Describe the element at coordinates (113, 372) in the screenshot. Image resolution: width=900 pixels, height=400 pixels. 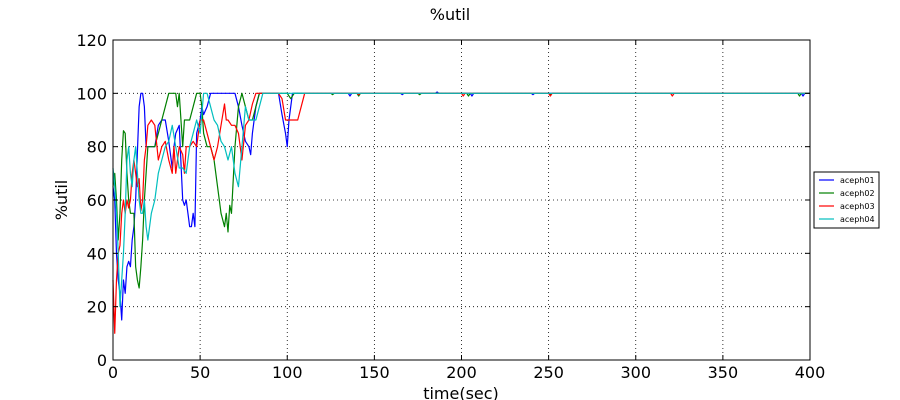
I see `x-tick-label: 0` at that location.